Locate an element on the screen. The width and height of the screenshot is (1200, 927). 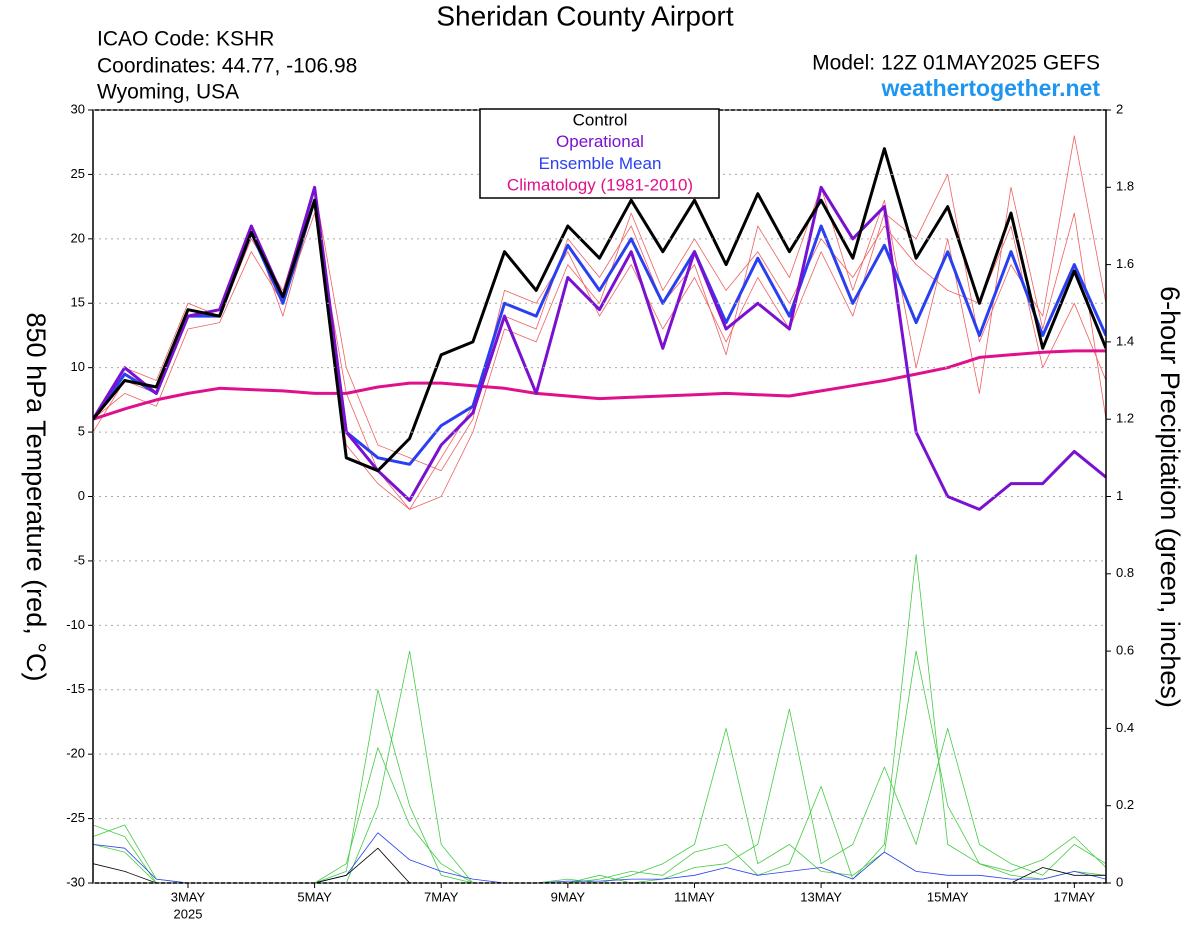
y-tick-label: -10 is located at coordinates (75, 624).